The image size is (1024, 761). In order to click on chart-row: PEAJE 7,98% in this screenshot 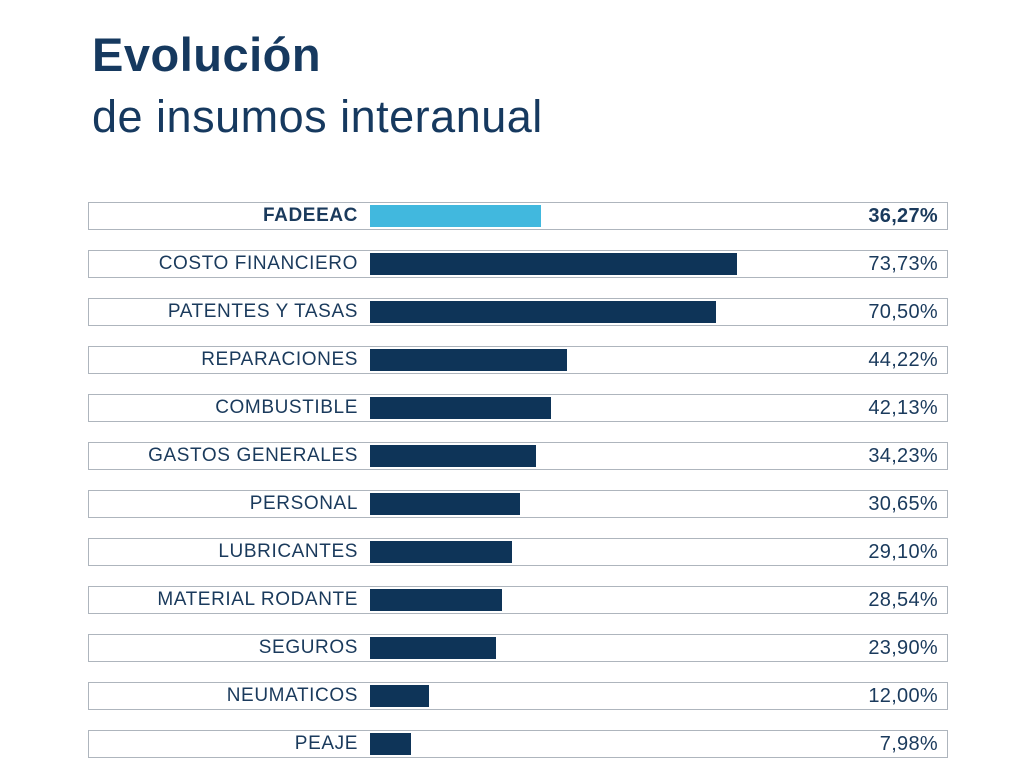, I will do `click(518, 744)`.